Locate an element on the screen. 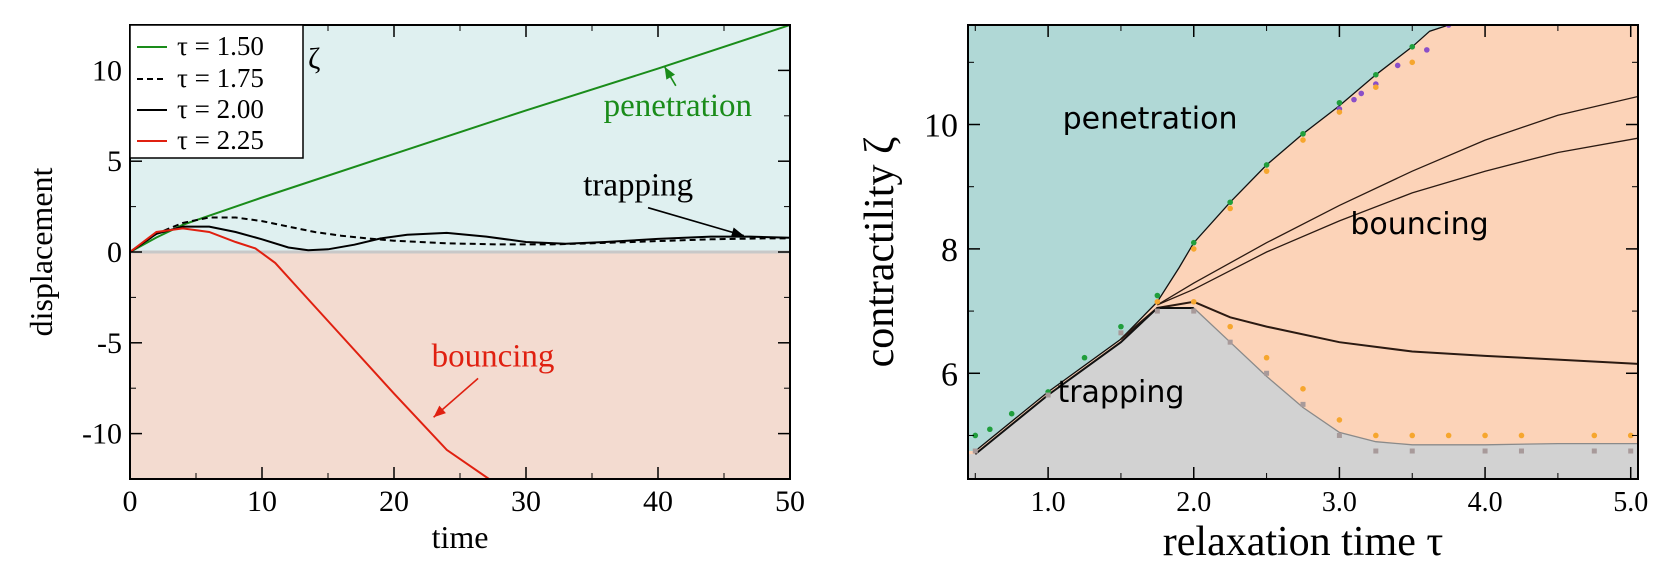 Image resolution: width=1661 pixels, height=581 pixels. left-x-axis-label: time is located at coordinates (460, 537).